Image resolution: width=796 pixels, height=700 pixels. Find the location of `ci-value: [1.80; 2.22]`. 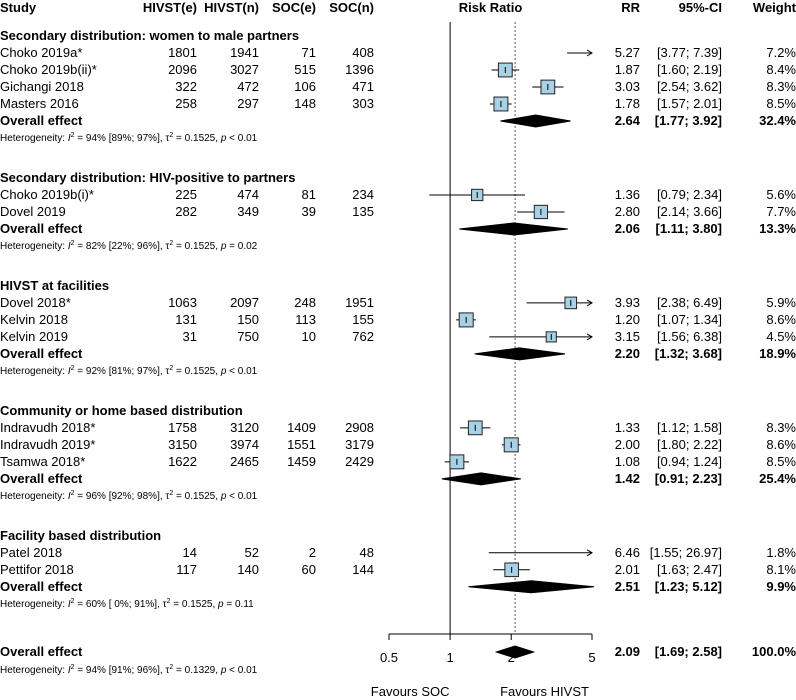

ci-value: [1.80; 2.22] is located at coordinates (689, 444).